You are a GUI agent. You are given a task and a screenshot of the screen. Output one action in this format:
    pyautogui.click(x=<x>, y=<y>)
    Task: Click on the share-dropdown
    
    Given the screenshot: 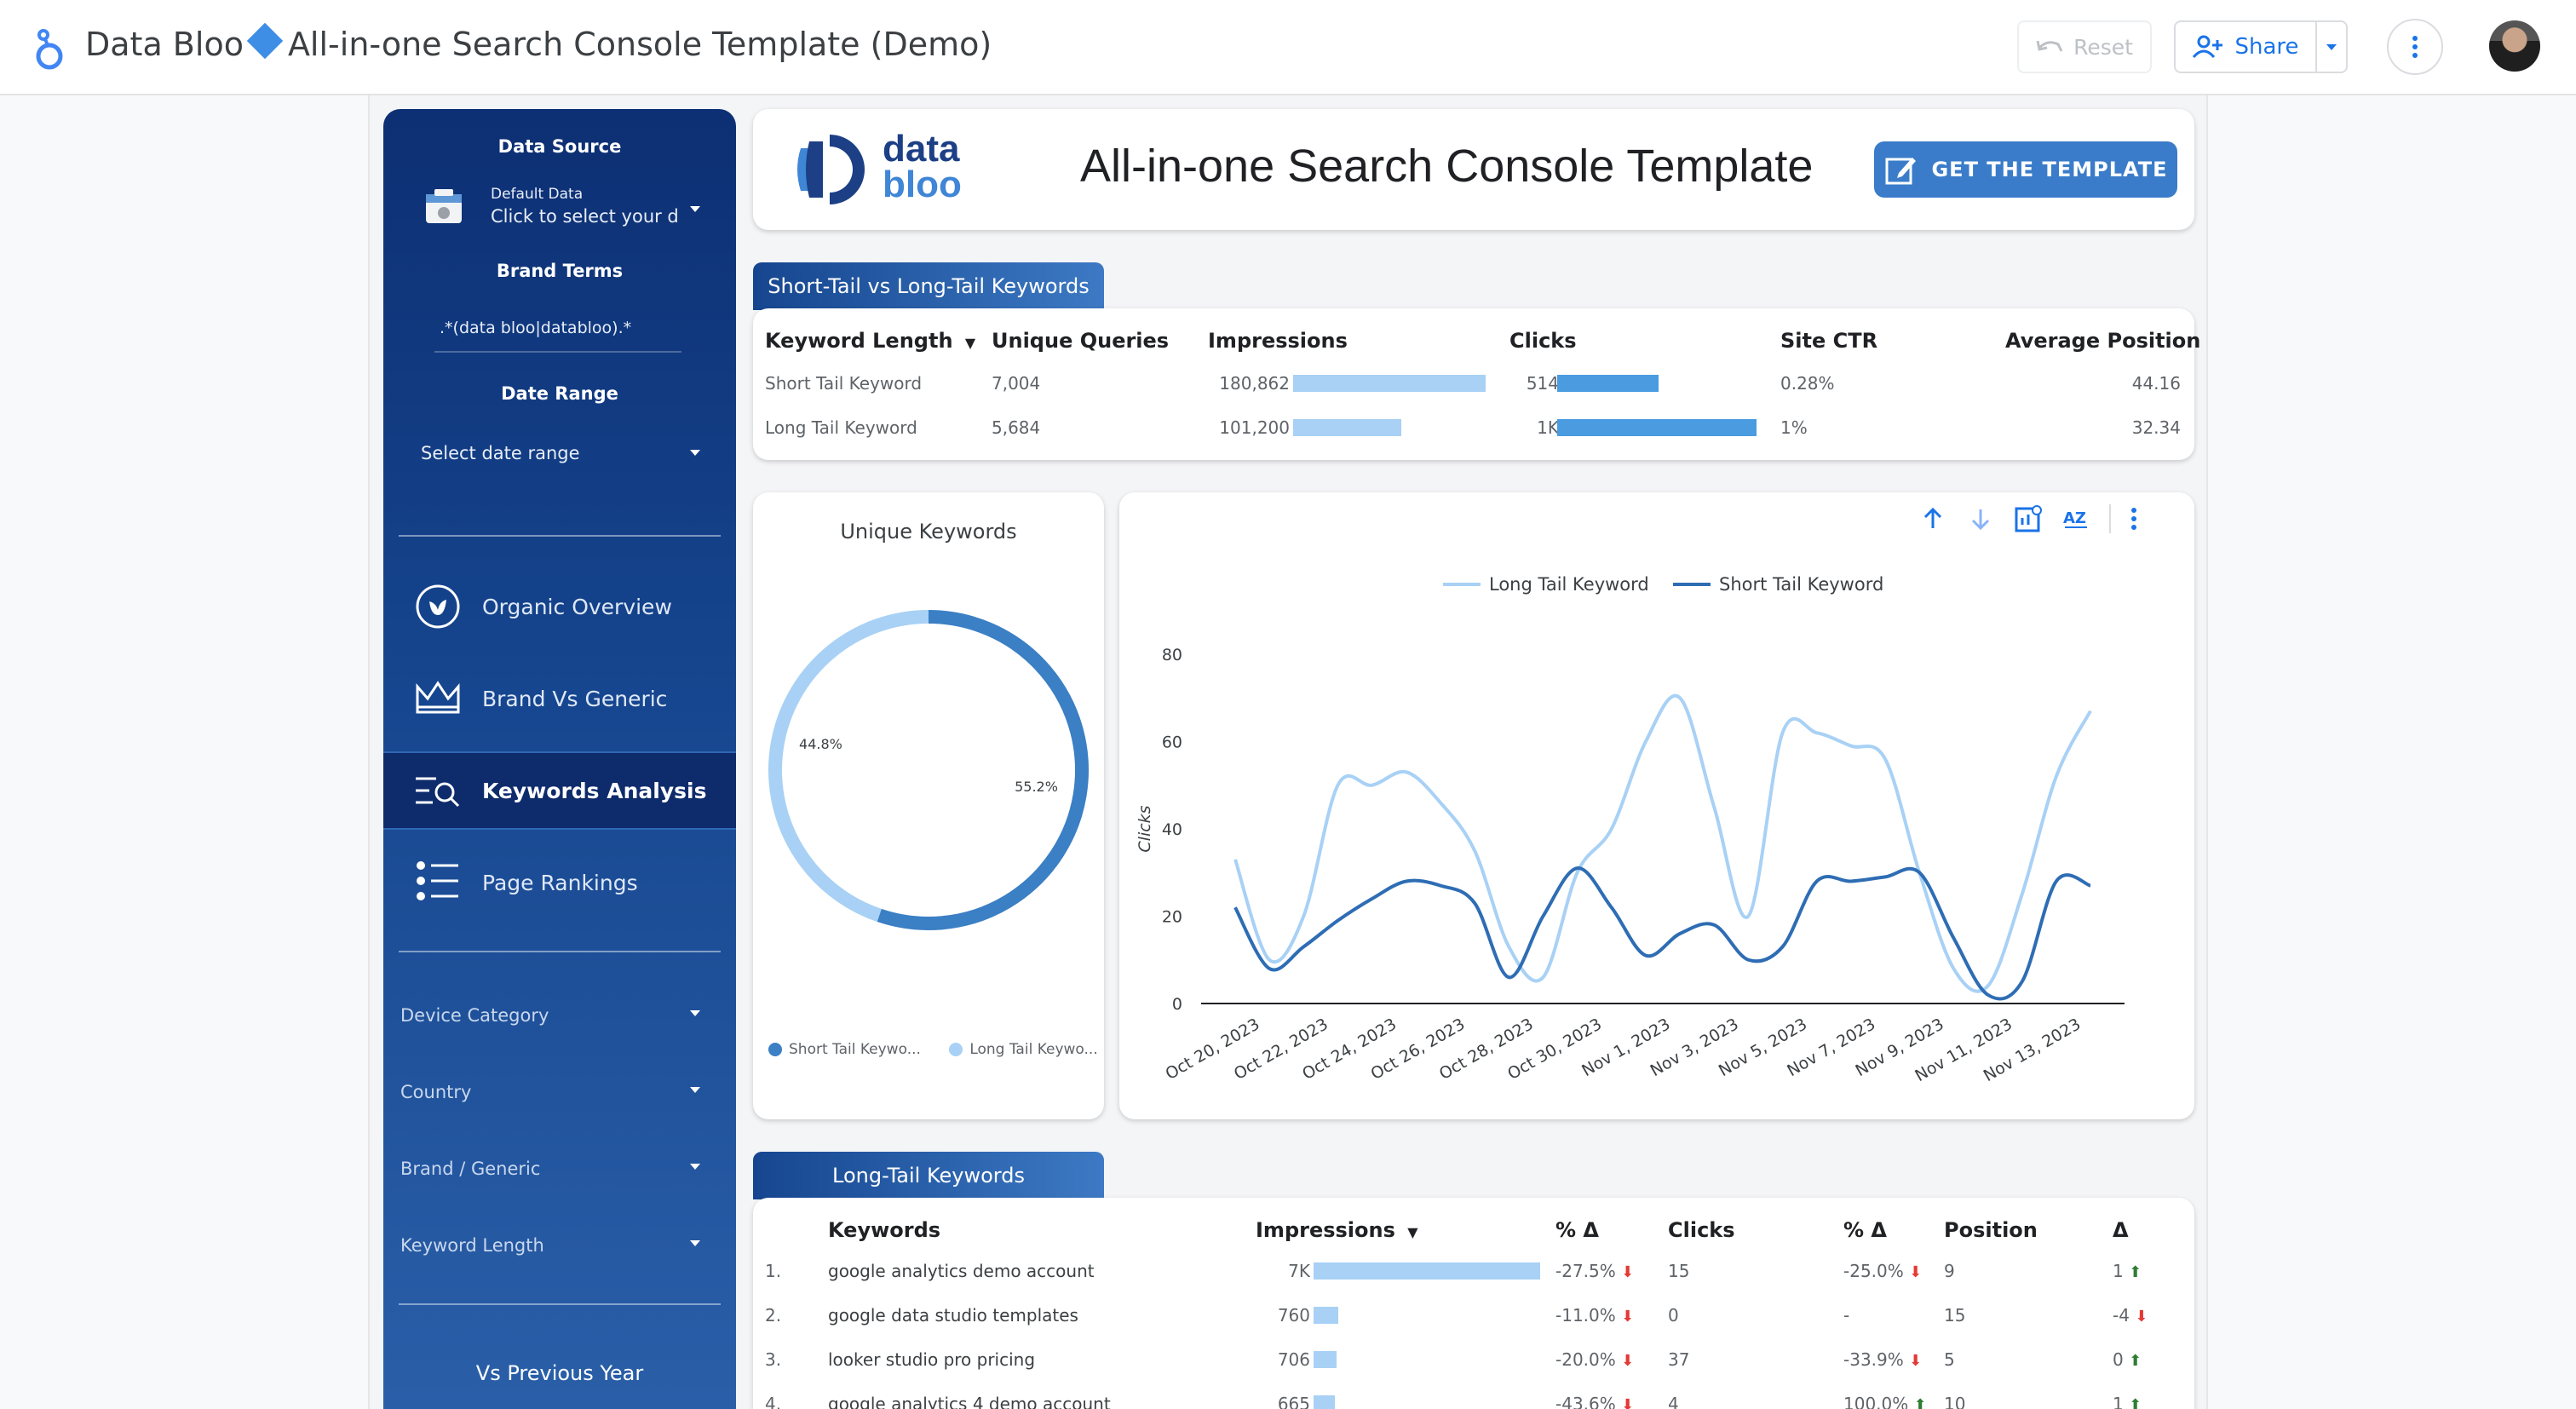 What is the action you would take?
    pyautogui.click(x=2330, y=47)
    